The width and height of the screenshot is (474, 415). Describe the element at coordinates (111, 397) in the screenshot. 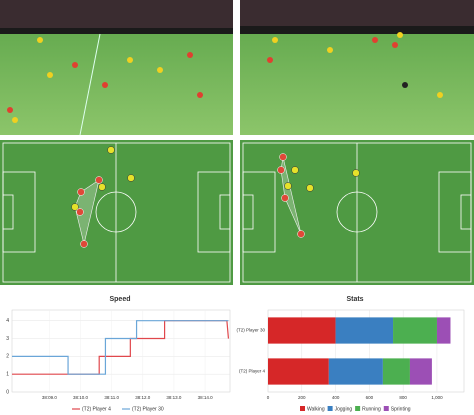

I see `x-tick-label: 38:11.0` at that location.